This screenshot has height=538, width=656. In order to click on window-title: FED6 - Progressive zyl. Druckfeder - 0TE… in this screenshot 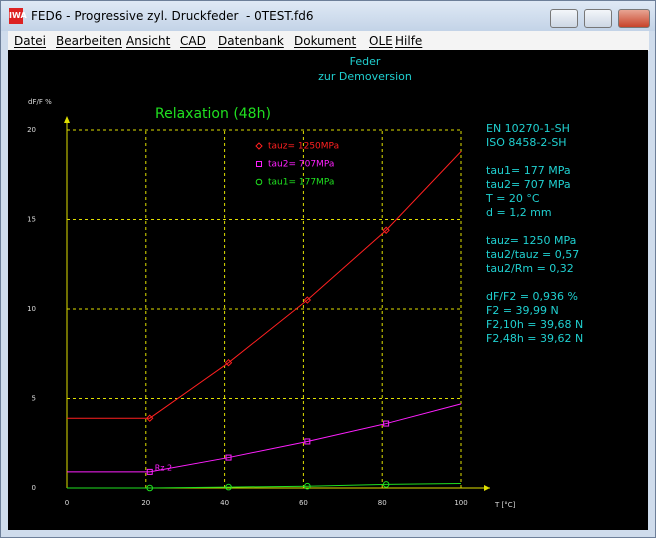, I will do `click(172, 16)`.